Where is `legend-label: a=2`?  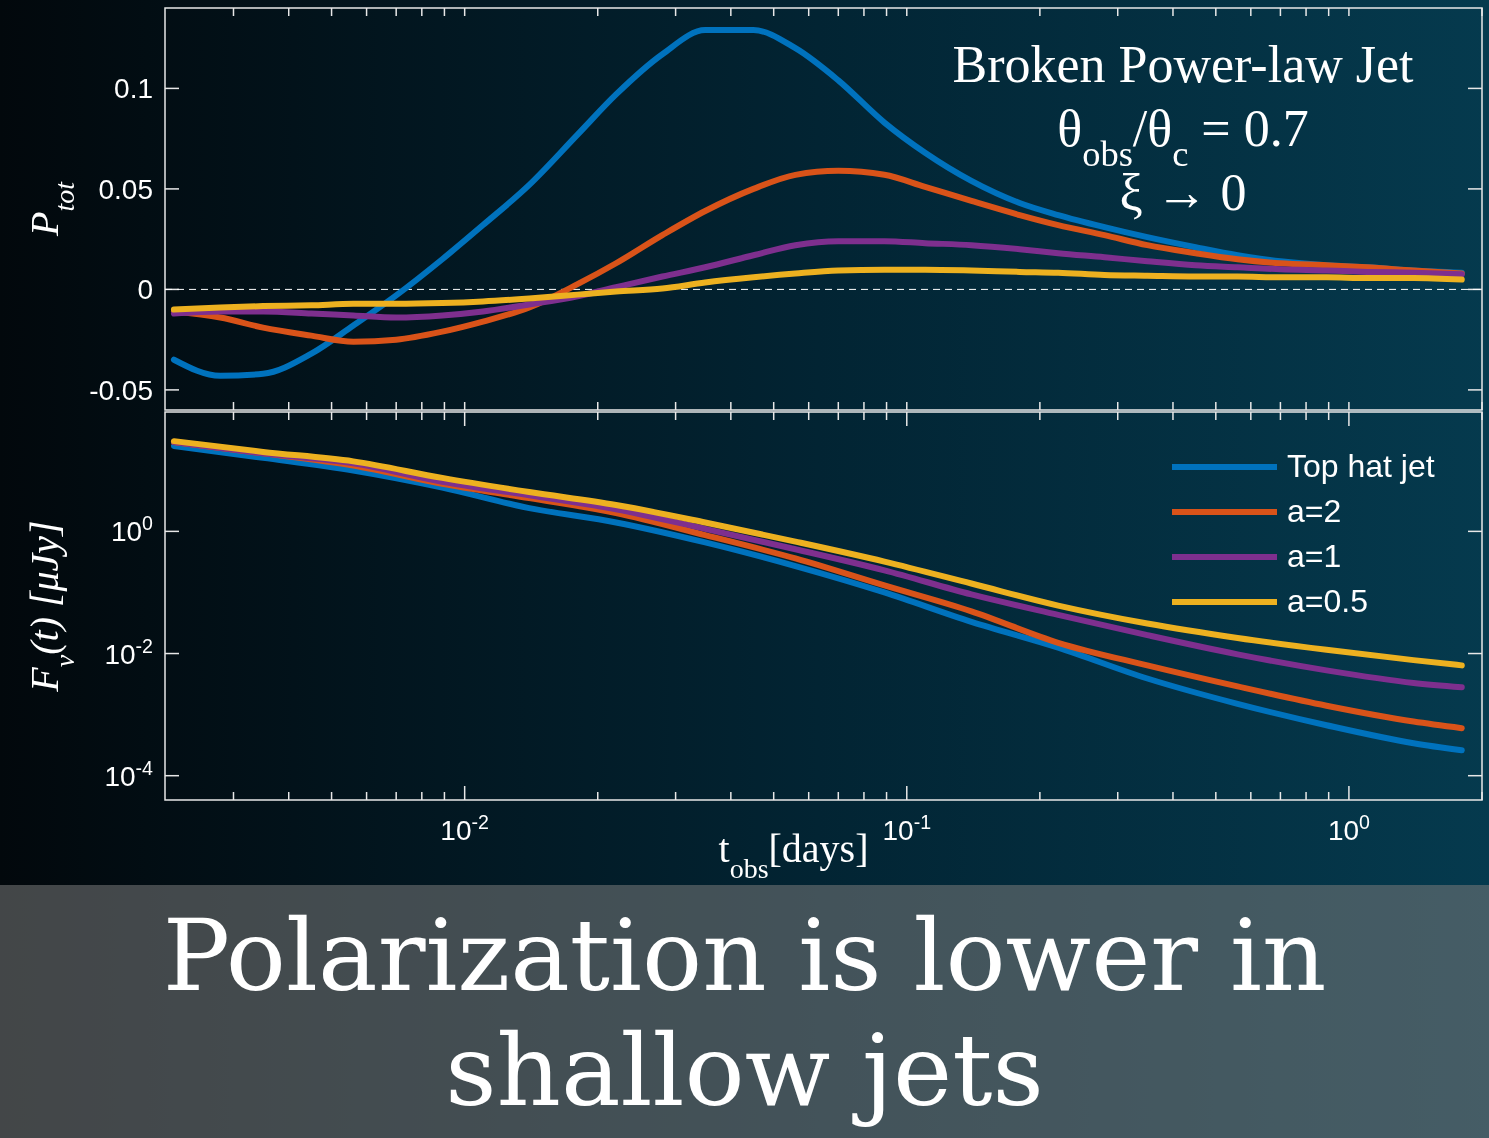 legend-label: a=2 is located at coordinates (1314, 511).